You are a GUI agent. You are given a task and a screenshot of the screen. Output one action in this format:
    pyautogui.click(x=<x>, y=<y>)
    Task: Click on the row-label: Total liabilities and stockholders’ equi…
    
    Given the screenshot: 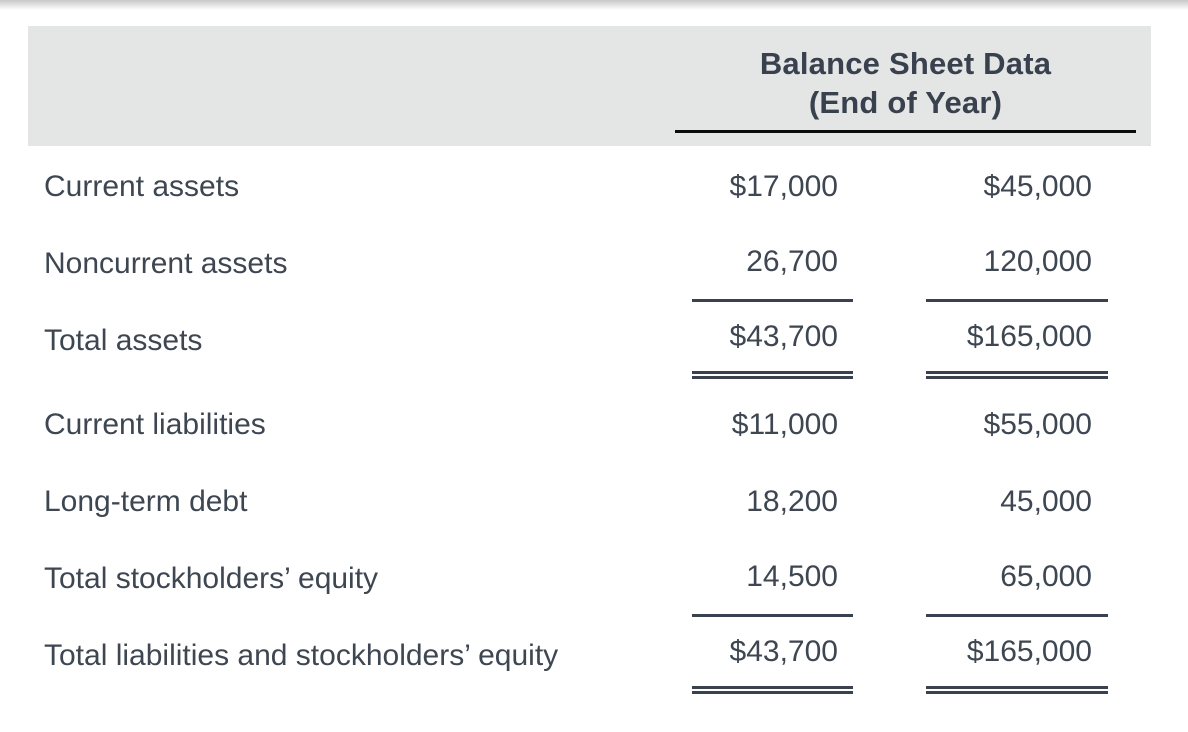 What is the action you would take?
    pyautogui.click(x=301, y=655)
    